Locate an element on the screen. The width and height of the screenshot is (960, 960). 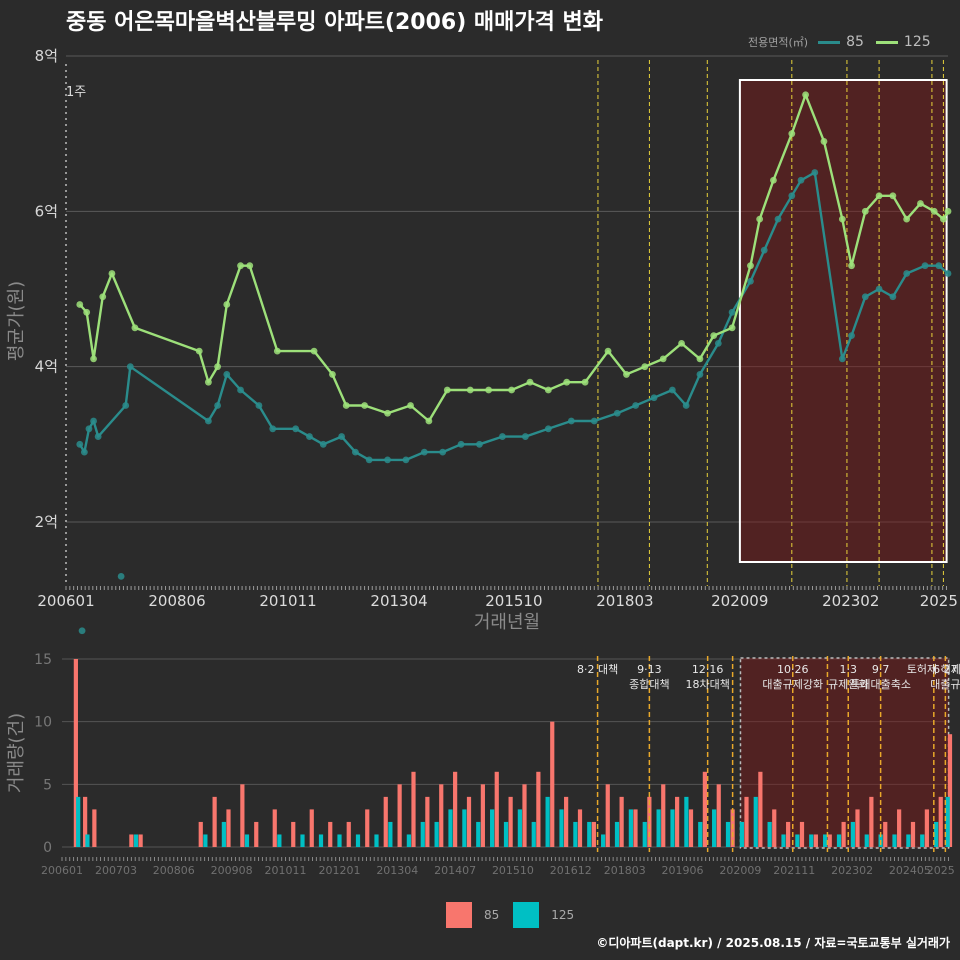
x-tick-label: 202009 is located at coordinates (740, 870).